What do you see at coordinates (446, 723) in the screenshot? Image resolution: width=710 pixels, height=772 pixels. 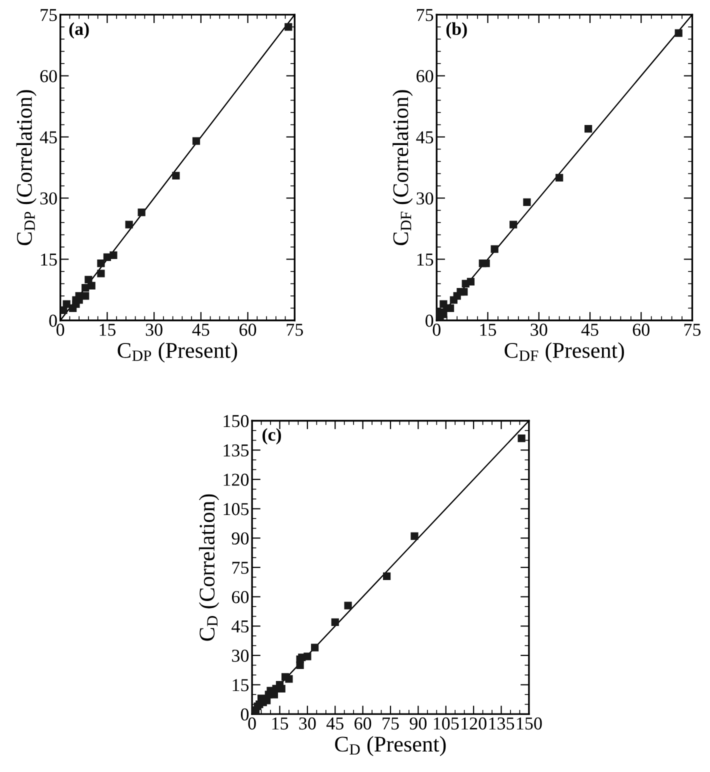 I see `x-tick-label: 105` at bounding box center [446, 723].